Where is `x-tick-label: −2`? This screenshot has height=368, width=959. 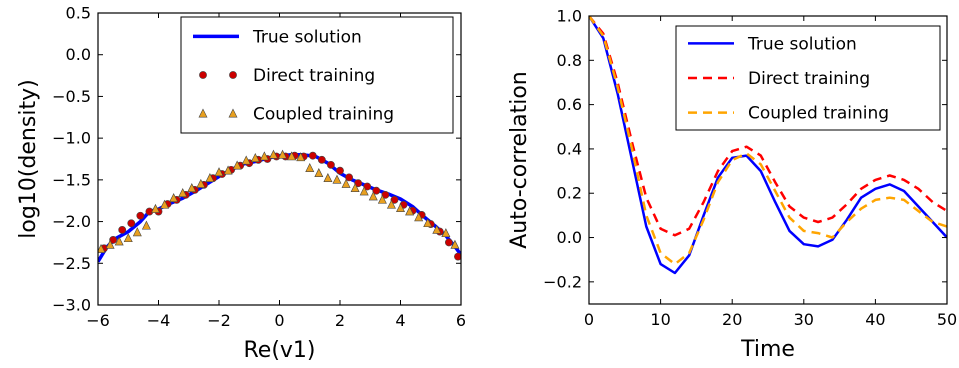 x-tick-label: −2 is located at coordinates (219, 320).